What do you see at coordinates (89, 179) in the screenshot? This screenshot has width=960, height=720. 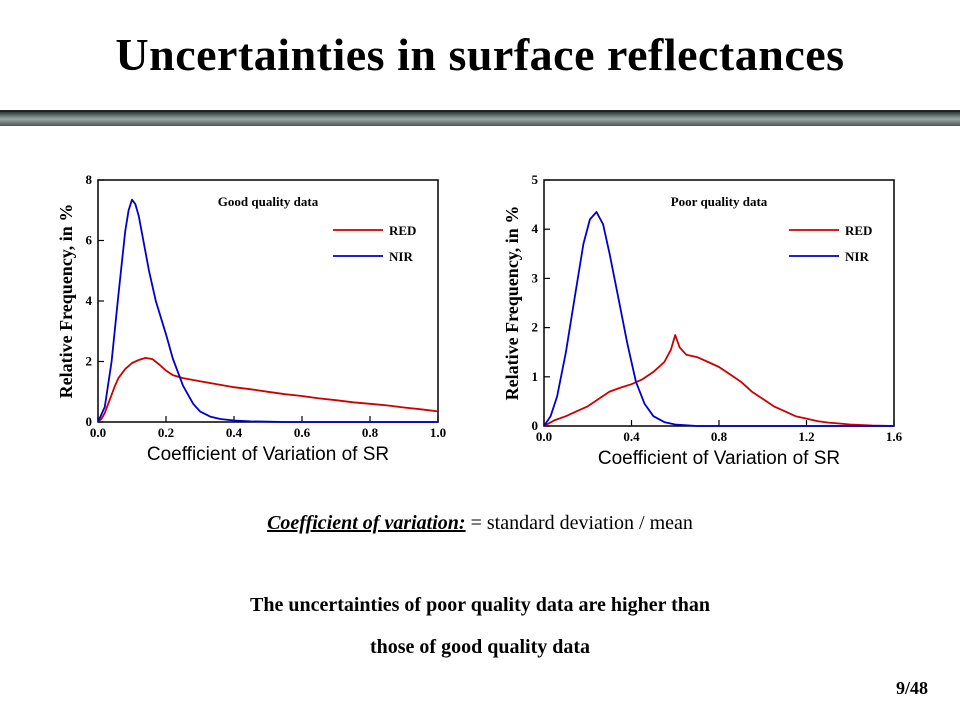 I see `y-tick-label: 8` at bounding box center [89, 179].